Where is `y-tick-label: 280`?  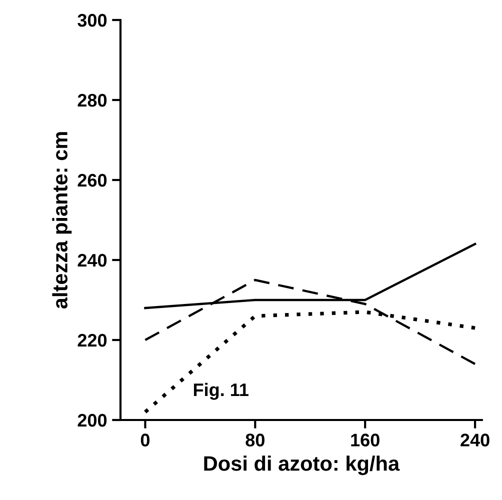 y-tick-label: 280 is located at coordinates (92, 100).